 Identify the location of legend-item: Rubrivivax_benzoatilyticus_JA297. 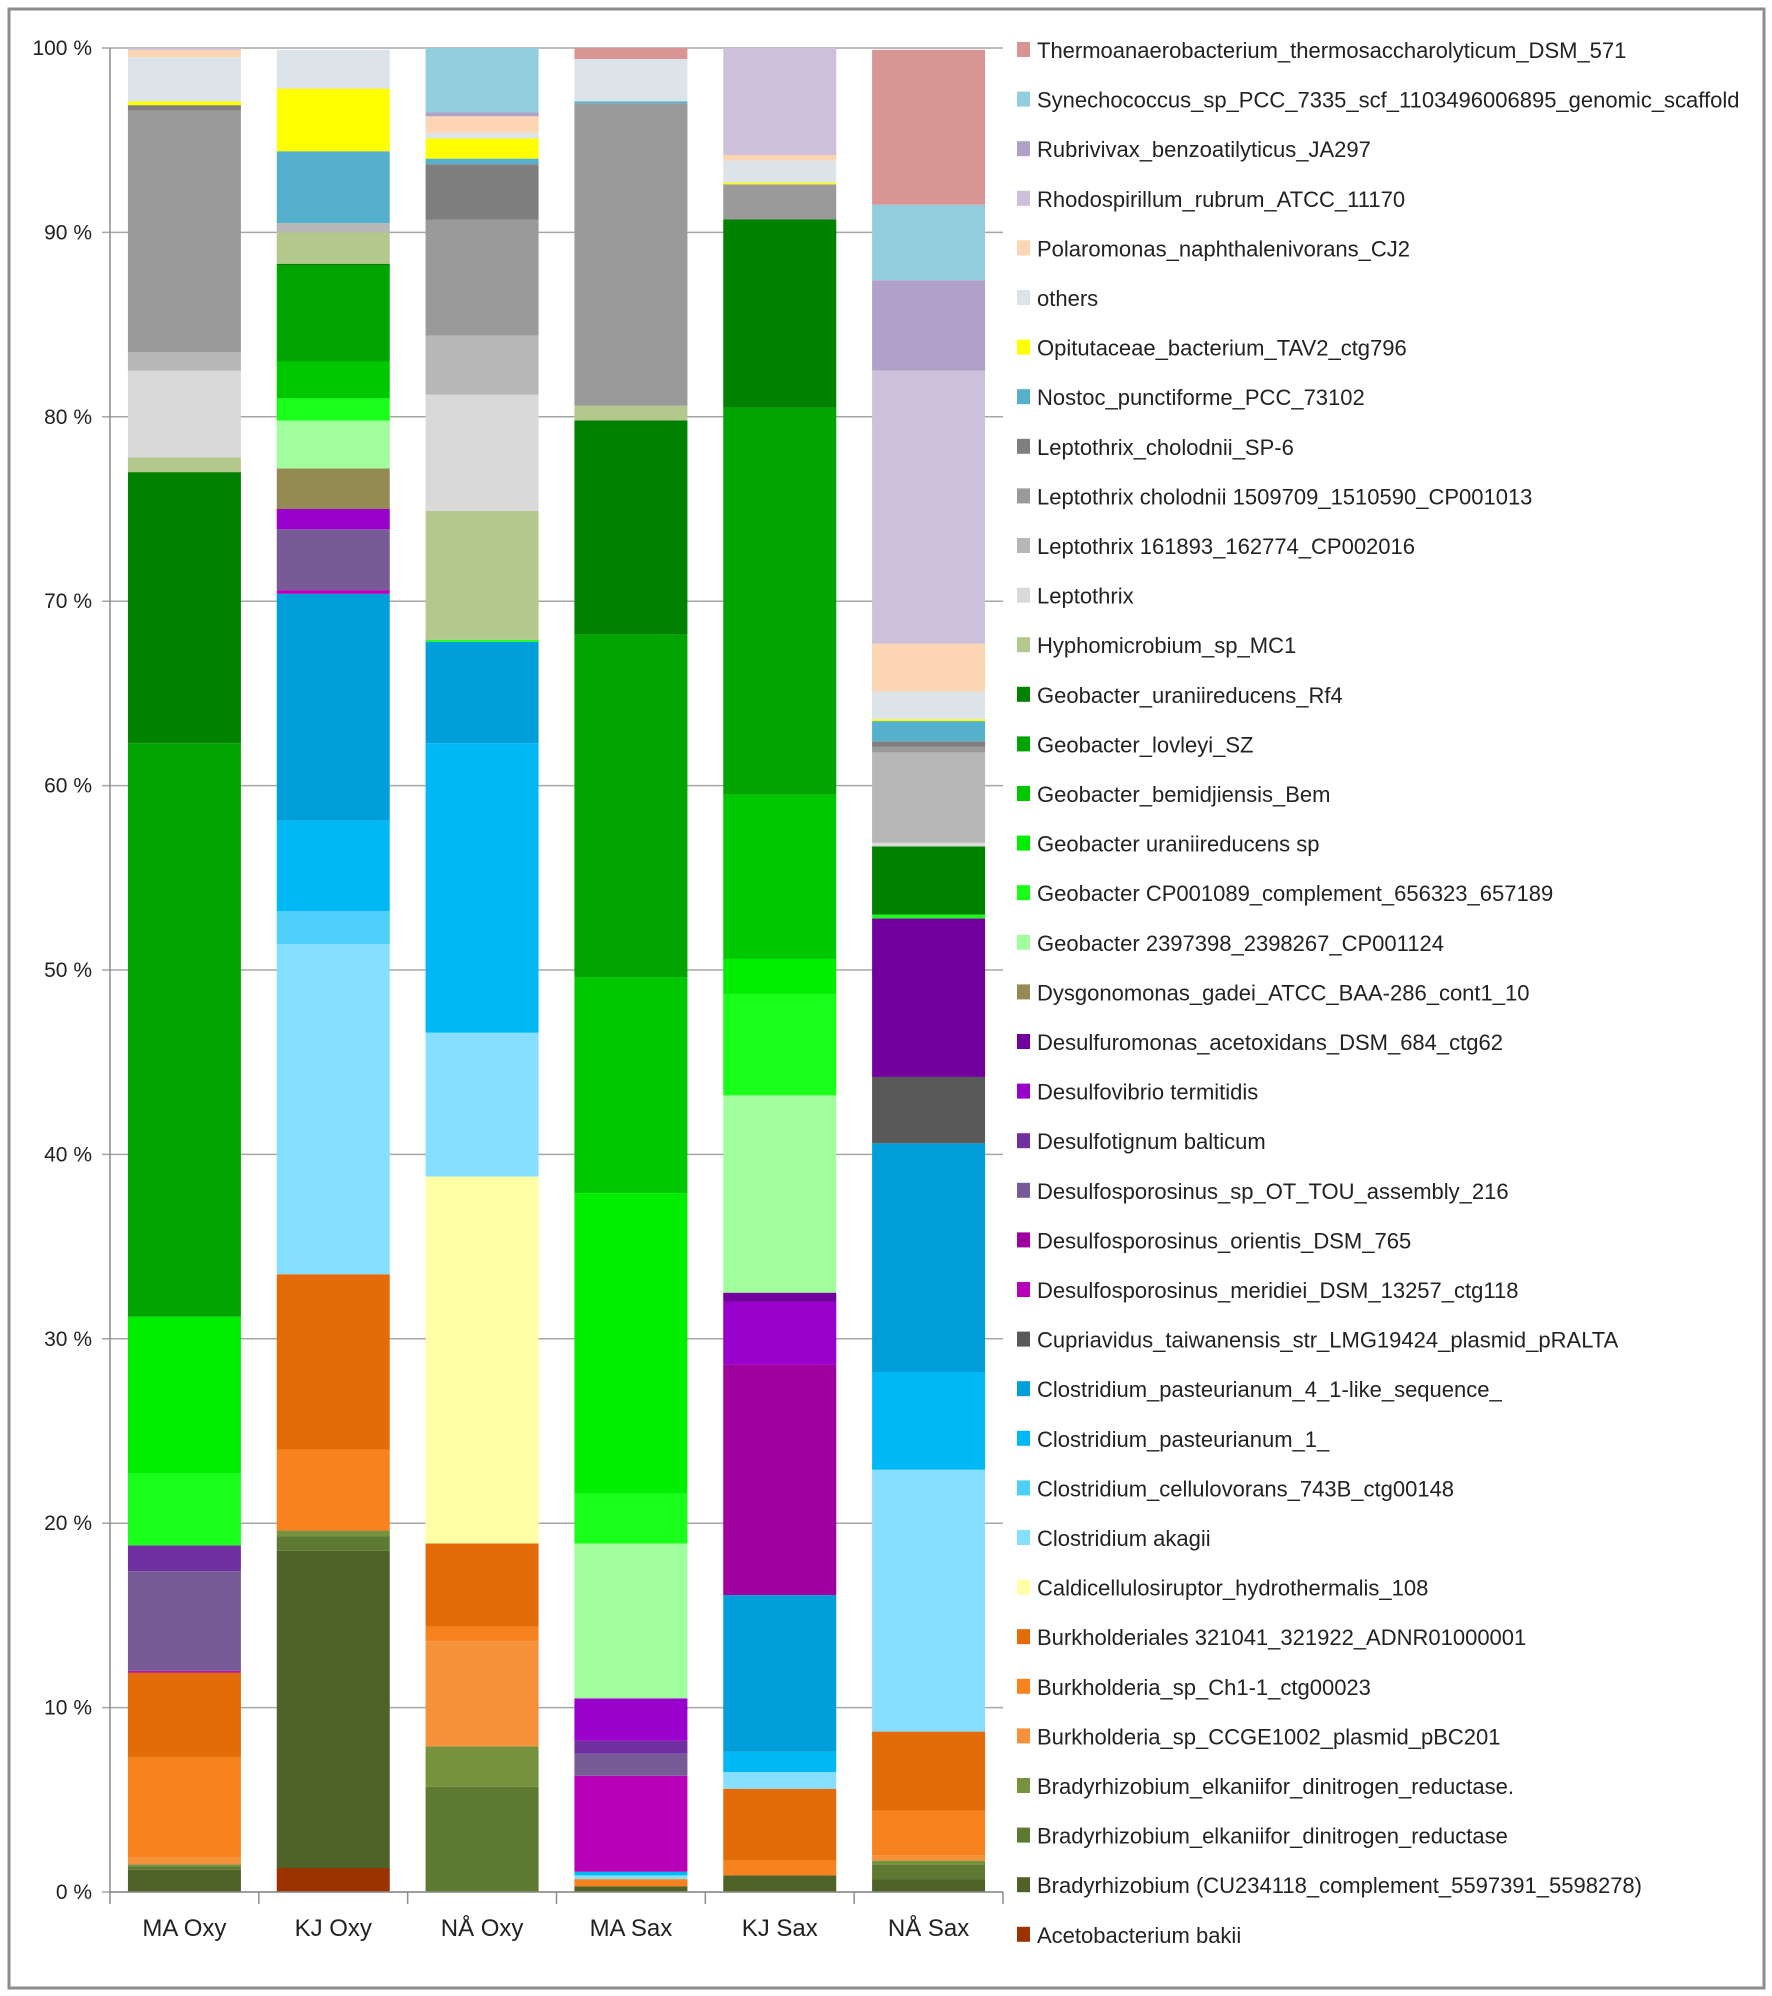
(1194, 149).